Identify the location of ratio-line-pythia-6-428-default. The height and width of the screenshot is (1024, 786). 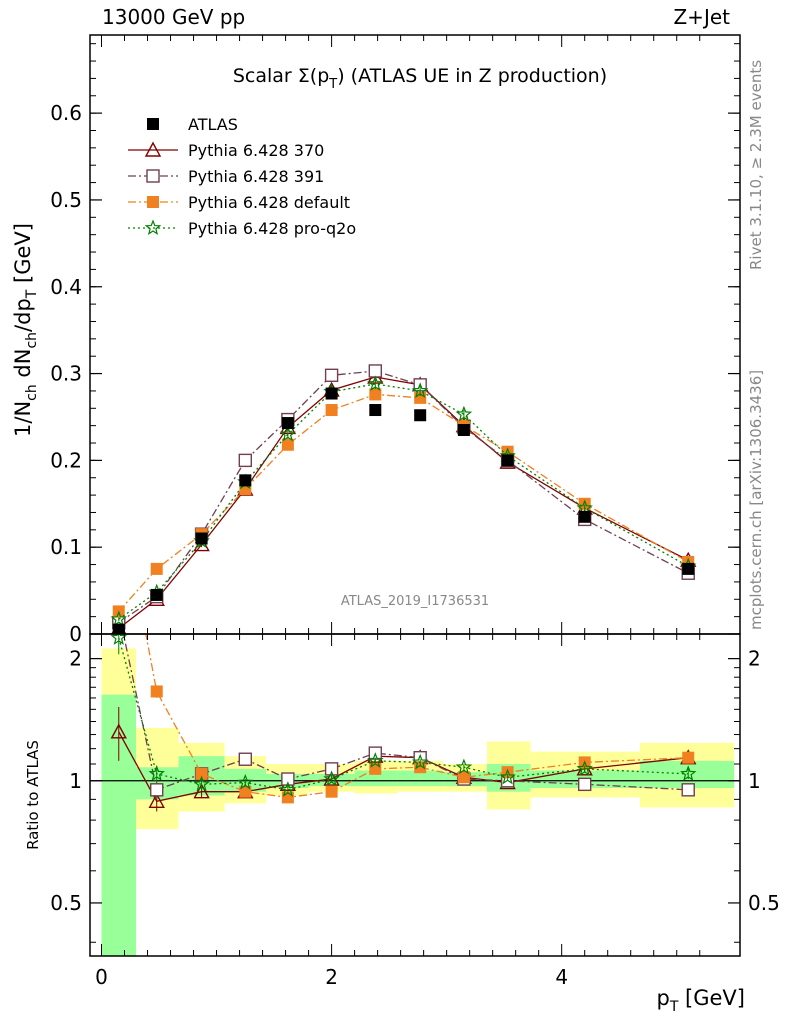
(417, 716).